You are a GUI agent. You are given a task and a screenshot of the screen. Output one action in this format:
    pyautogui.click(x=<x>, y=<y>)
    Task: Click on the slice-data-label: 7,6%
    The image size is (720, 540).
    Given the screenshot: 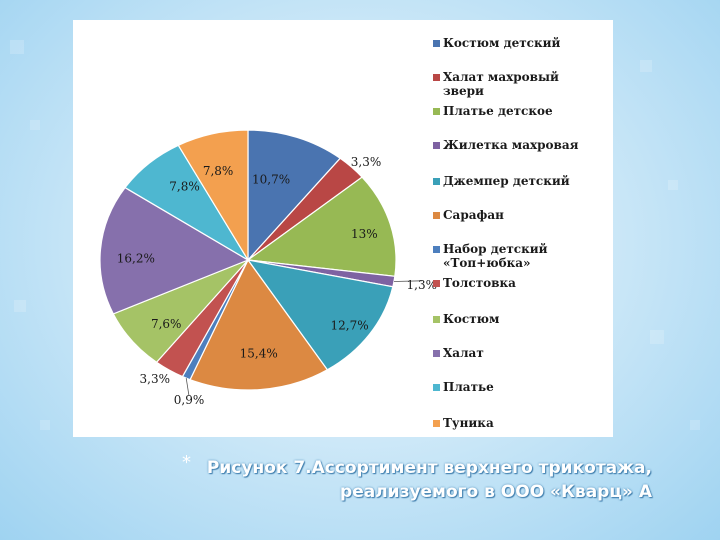 What is the action you would take?
    pyautogui.click(x=166, y=324)
    